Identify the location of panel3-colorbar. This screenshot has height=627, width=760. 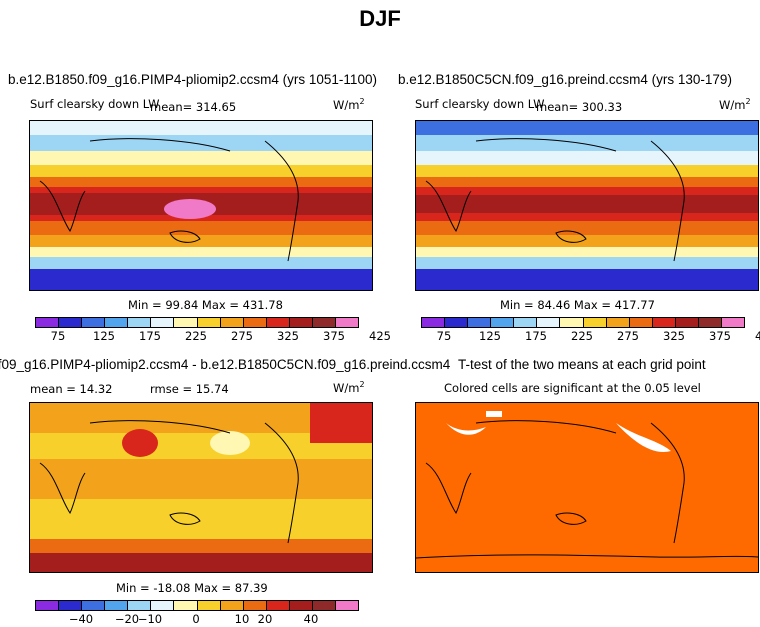
(197, 605).